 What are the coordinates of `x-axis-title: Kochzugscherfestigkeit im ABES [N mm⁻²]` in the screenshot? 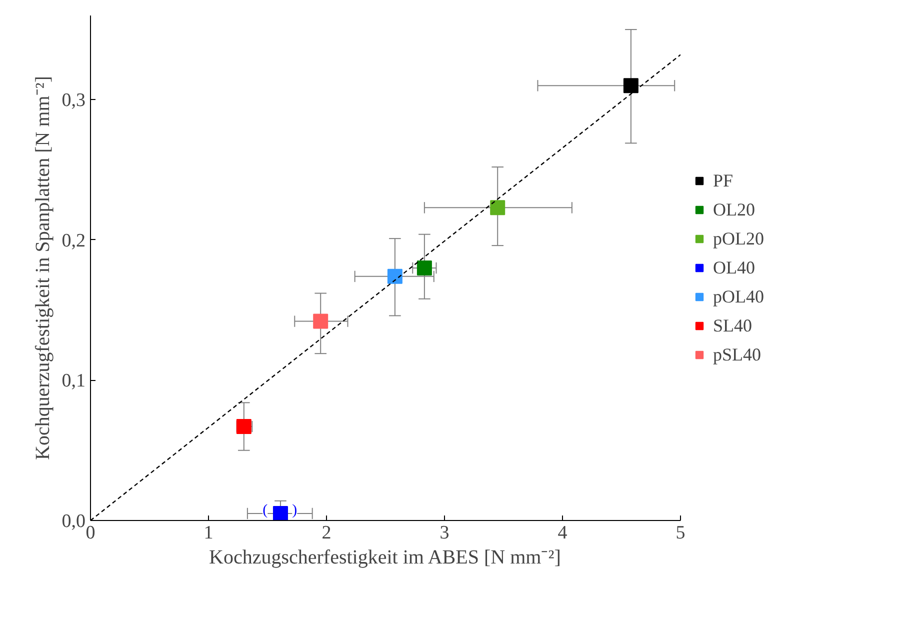 It's located at (385, 557).